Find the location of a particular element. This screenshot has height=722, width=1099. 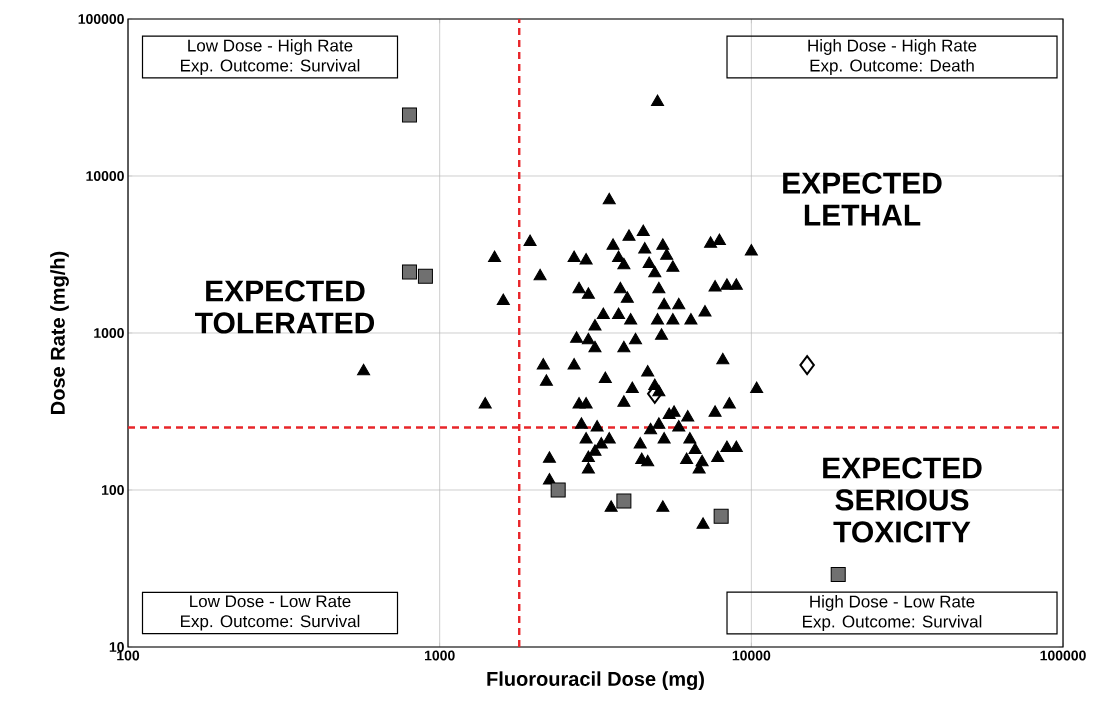

annotation: Low Dose - High Rate is located at coordinates (270, 47).